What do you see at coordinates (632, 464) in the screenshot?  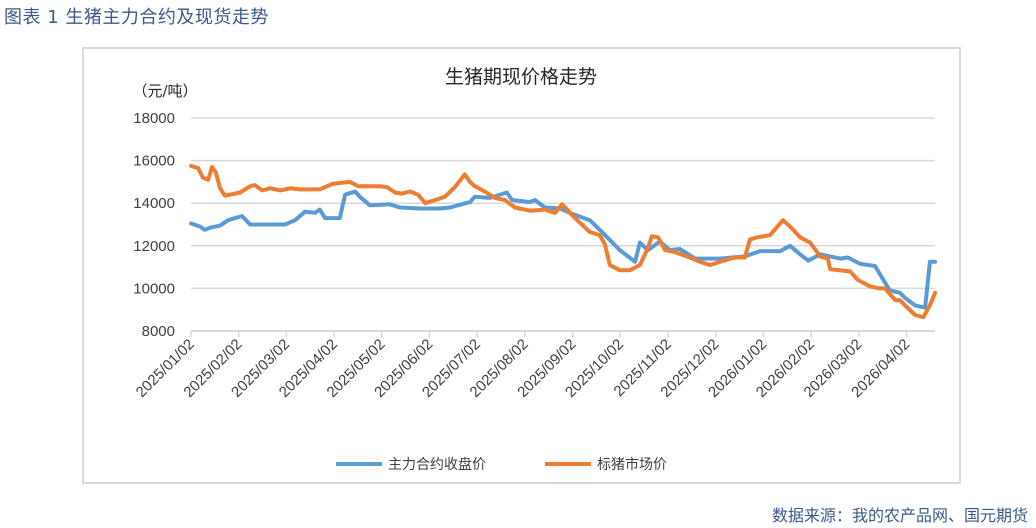 I see `legend-label-spot: 标猪市场价` at bounding box center [632, 464].